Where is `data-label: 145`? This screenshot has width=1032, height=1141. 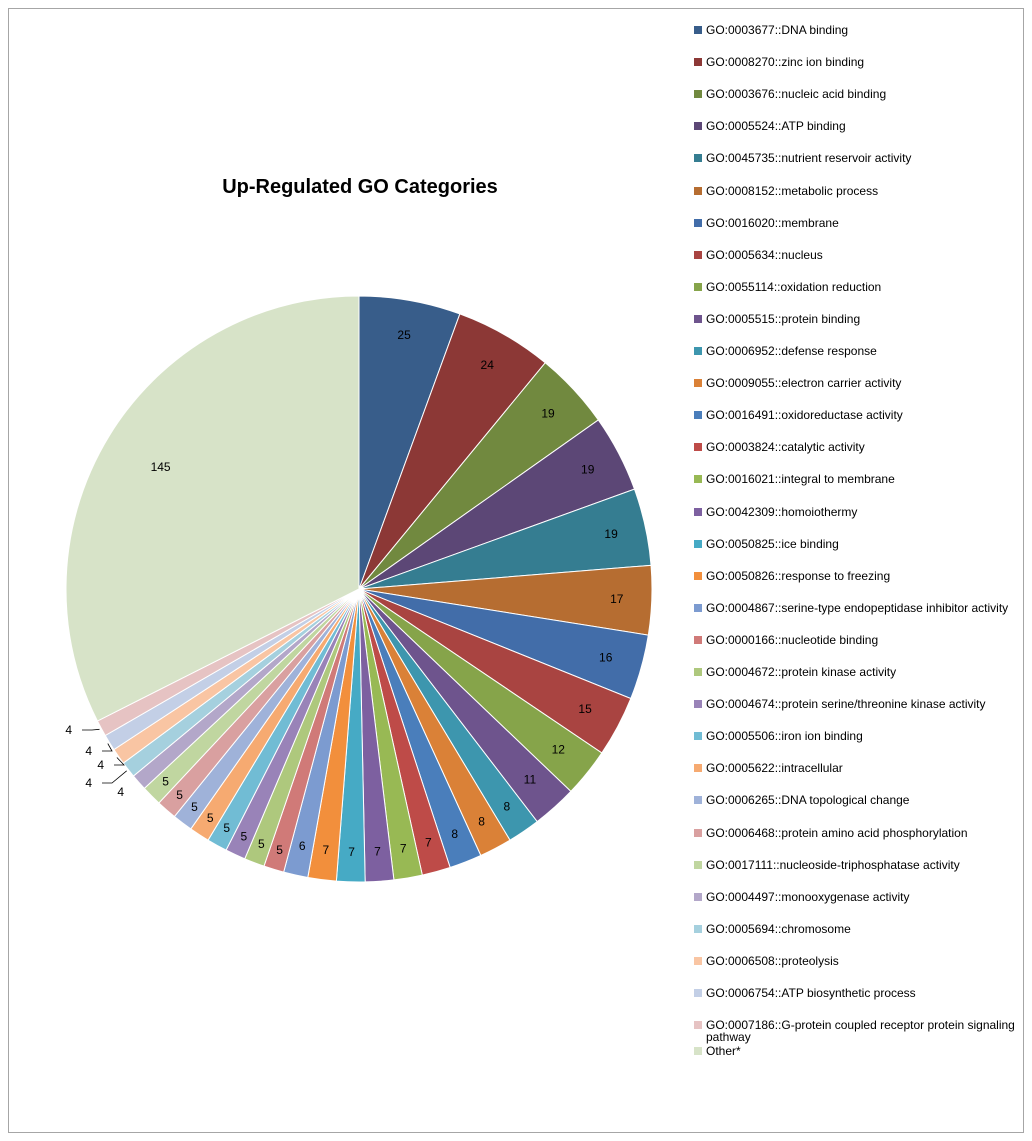
data-label: 145 is located at coordinates (161, 467).